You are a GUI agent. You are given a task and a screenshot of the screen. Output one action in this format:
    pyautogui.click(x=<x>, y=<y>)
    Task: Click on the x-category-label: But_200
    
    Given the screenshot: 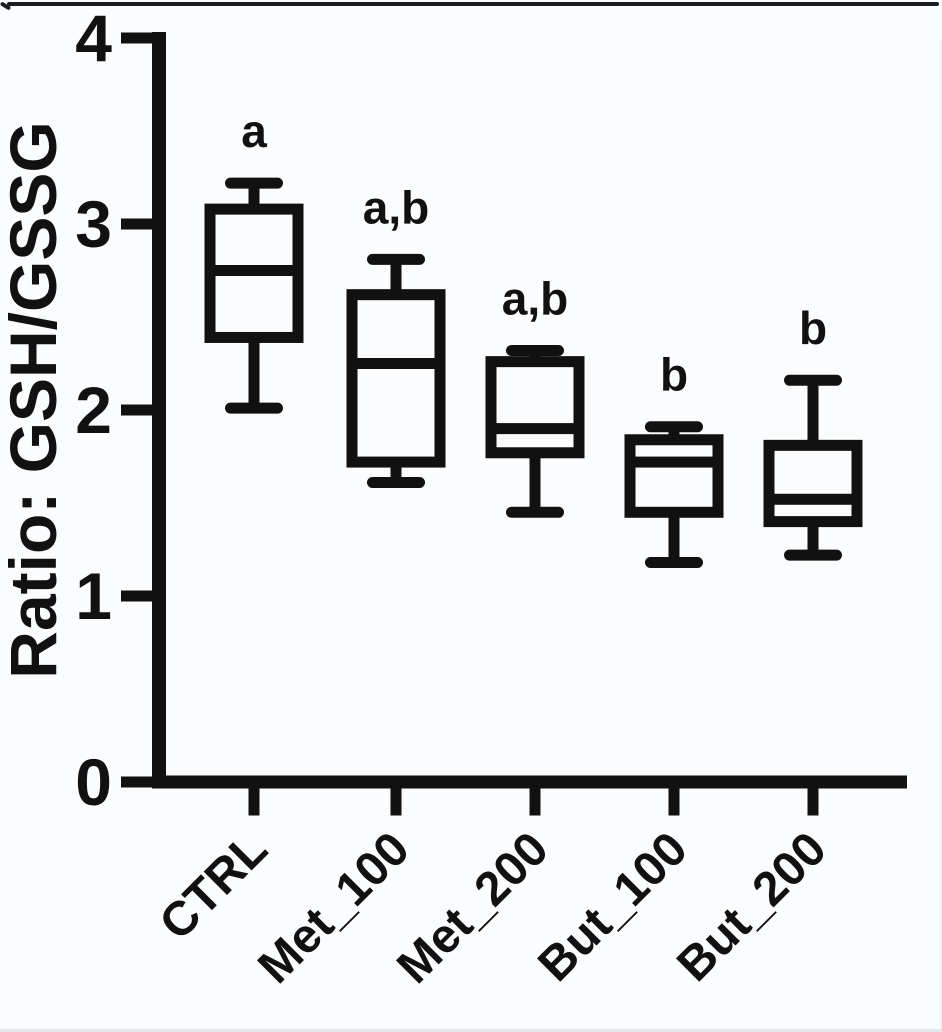 What is the action you would take?
    pyautogui.click(x=752, y=907)
    